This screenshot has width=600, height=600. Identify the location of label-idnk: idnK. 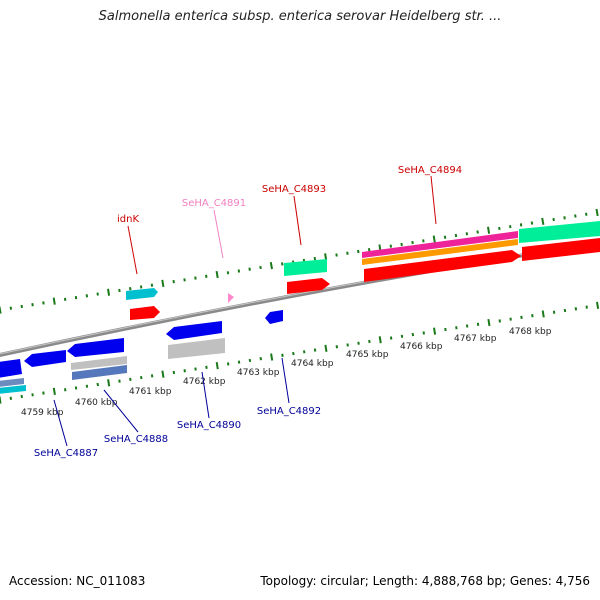
(128, 219).